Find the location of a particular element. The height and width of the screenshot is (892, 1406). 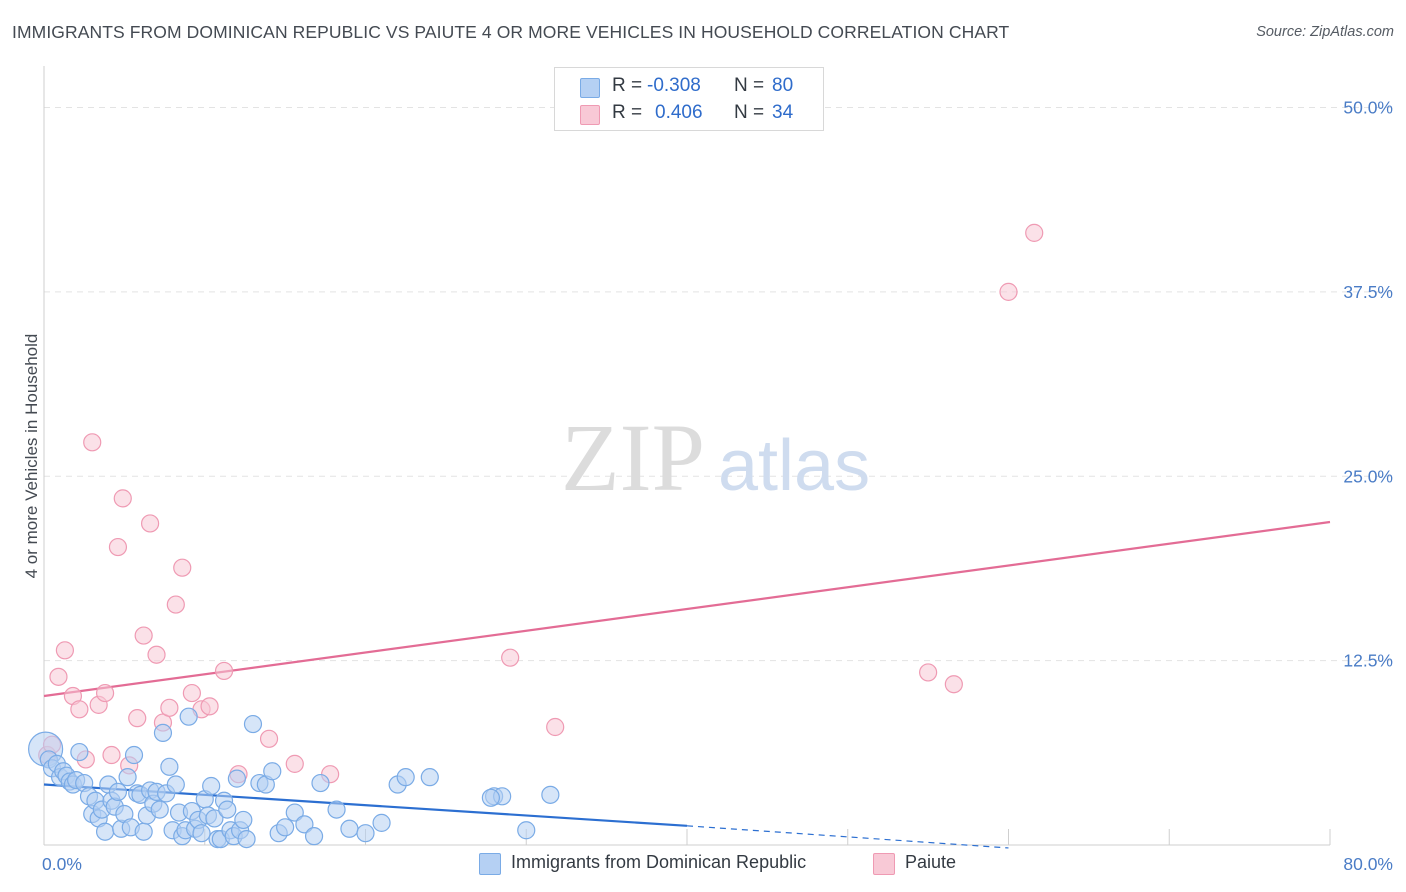

legend-r-value: 0.406 is located at coordinates (679, 112).